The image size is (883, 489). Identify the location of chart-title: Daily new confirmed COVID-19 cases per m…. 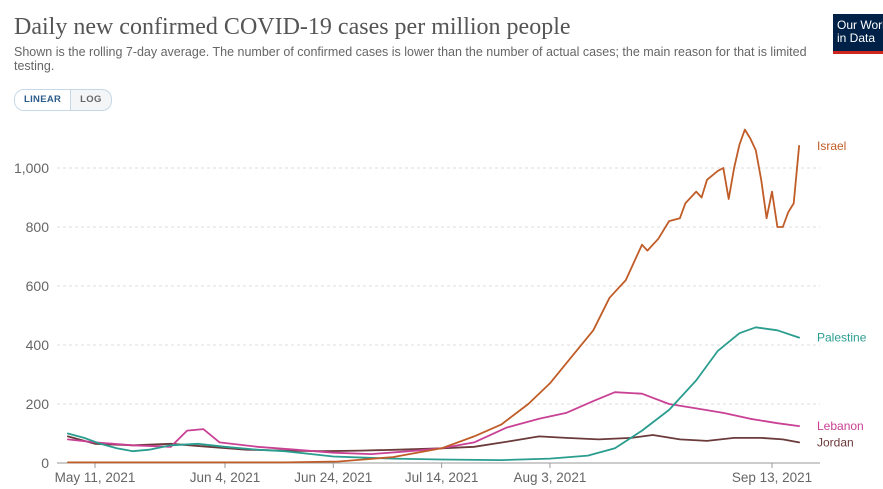
(292, 27).